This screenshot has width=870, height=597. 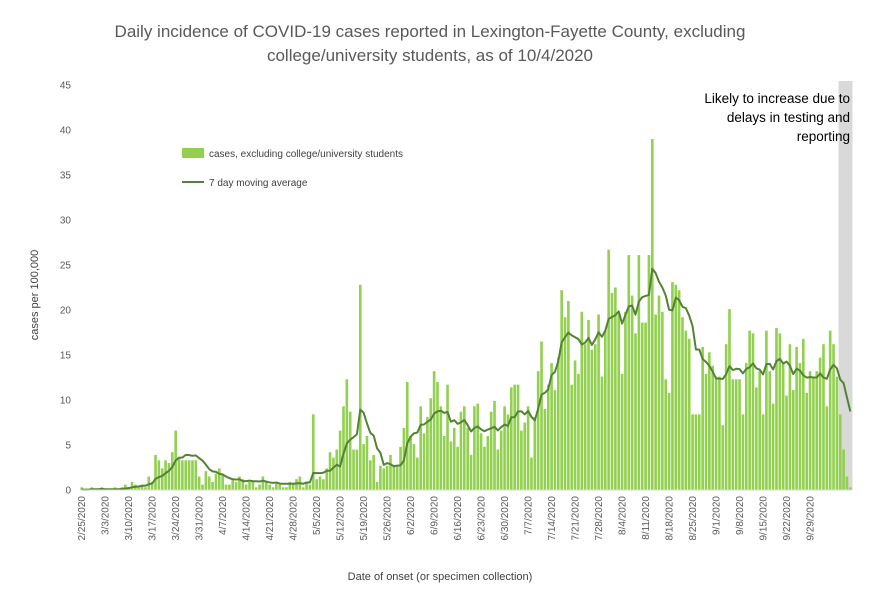 What do you see at coordinates (294, 518) in the screenshot?
I see `x-tick-label: 4/28/2020` at bounding box center [294, 518].